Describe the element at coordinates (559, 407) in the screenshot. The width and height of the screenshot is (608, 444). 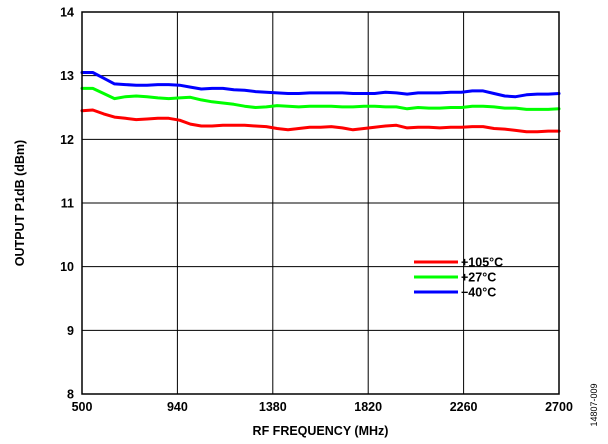
I see `x-tick-label: 2700` at that location.